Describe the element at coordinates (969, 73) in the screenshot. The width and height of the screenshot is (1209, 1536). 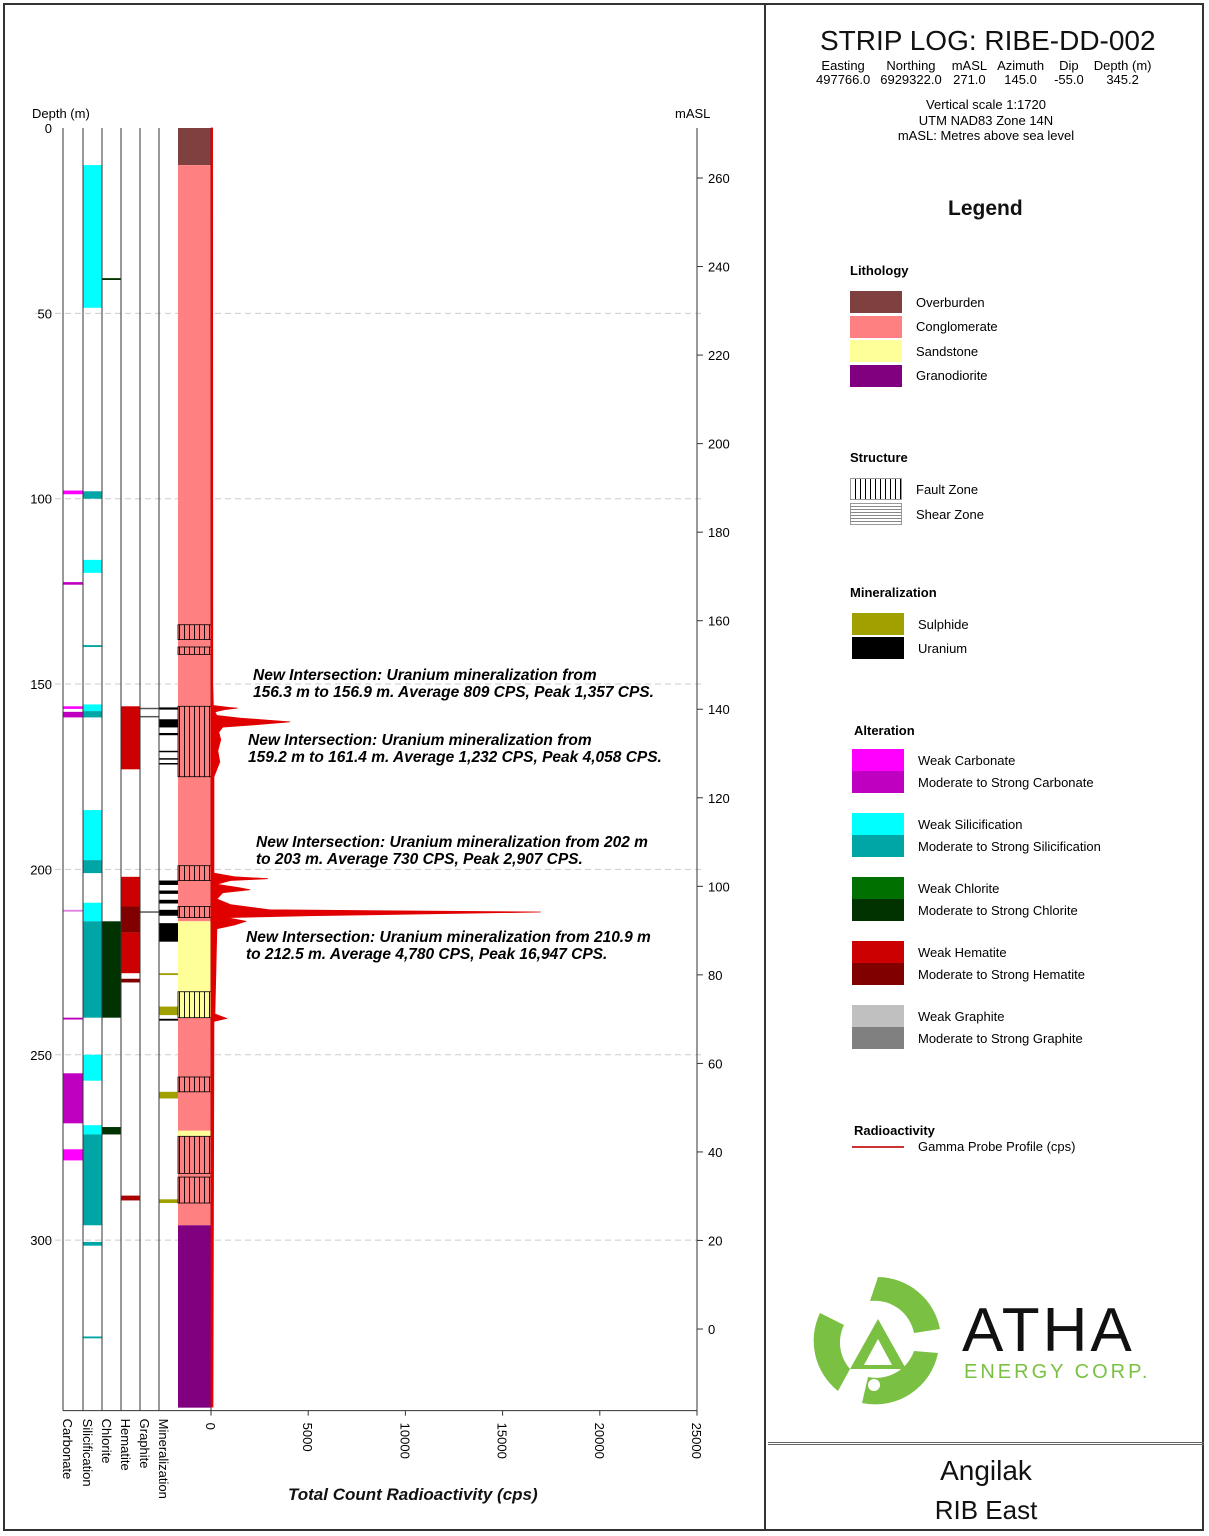
I see `collar-field: mASL 271.0` at that location.